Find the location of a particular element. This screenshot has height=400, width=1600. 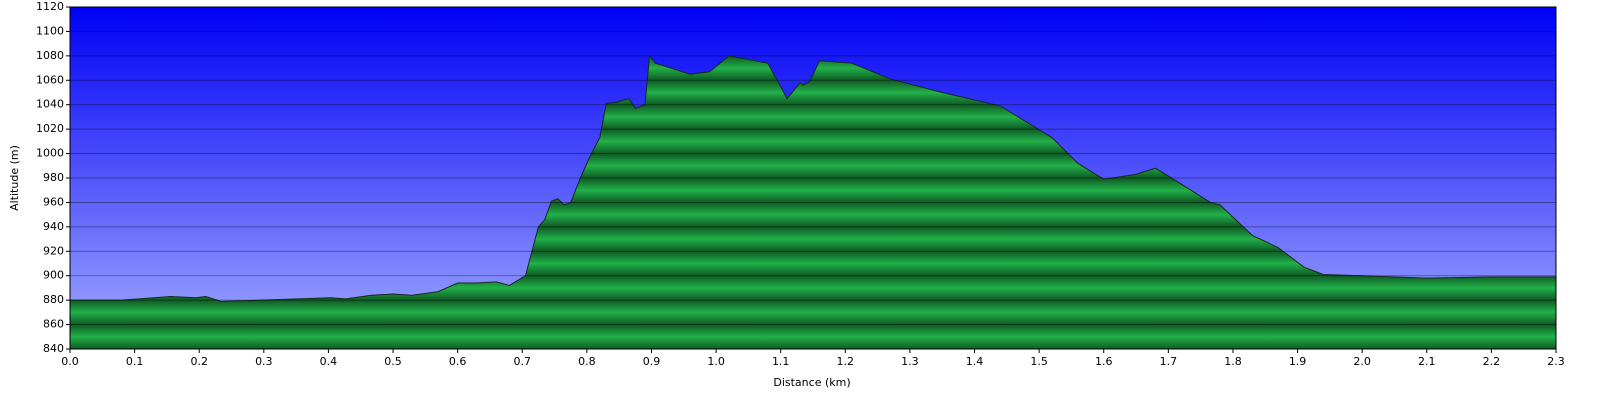

y-tick-label: 1000 is located at coordinates (50, 153).